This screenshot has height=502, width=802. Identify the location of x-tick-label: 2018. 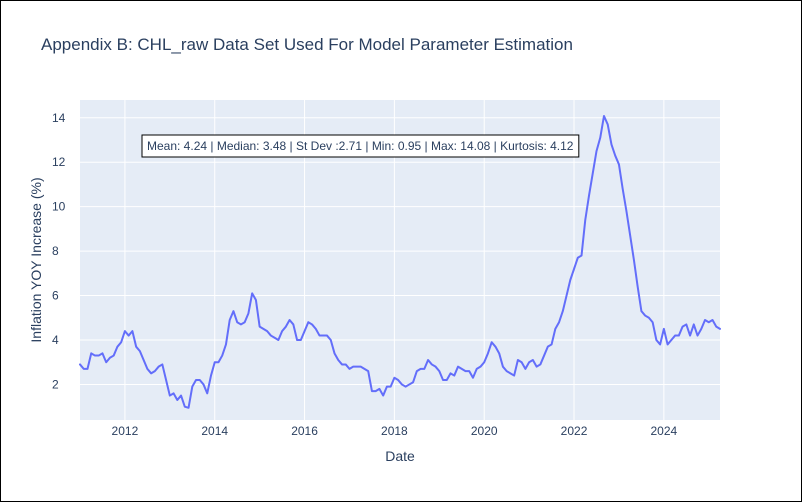
(394, 431).